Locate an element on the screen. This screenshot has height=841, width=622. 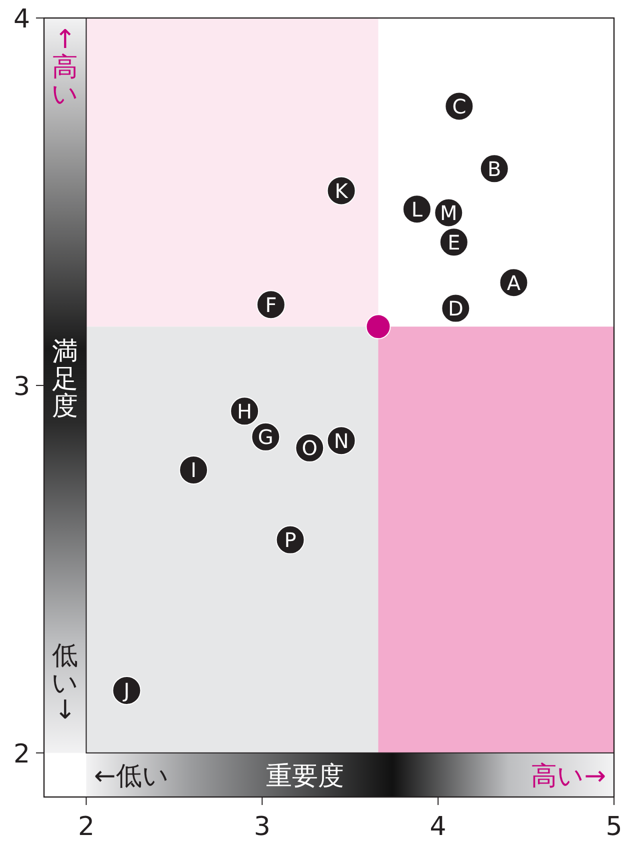
data-label: G is located at coordinates (266, 437).